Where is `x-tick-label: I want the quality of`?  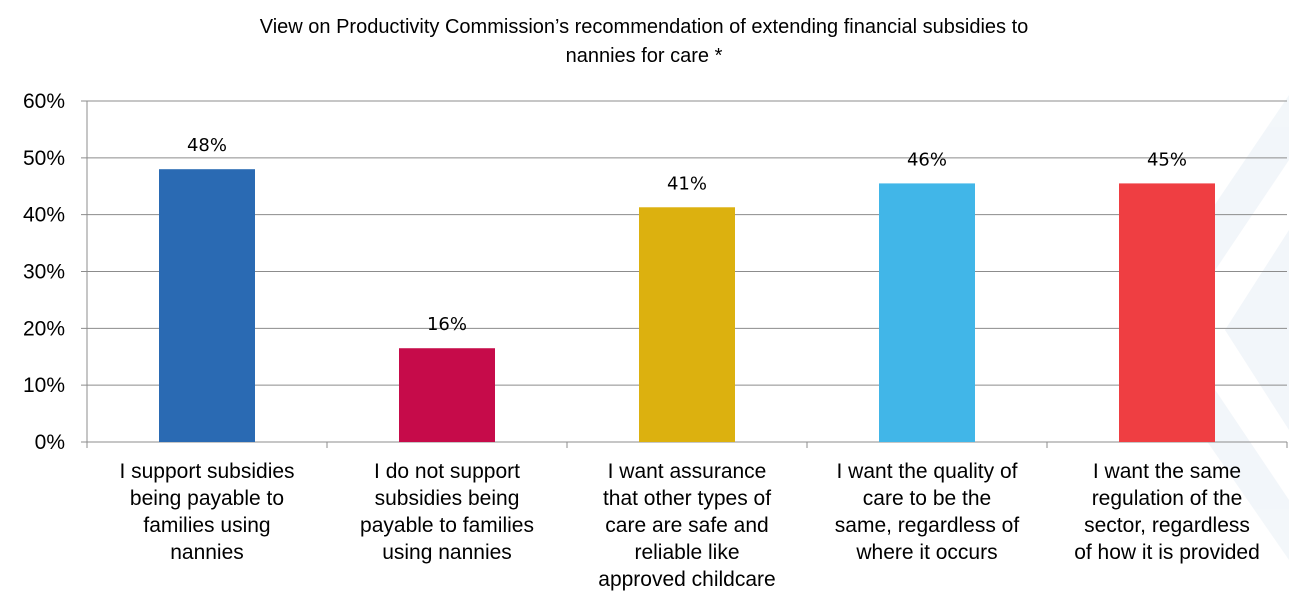
x-tick-label: I want the quality of is located at coordinates (927, 471).